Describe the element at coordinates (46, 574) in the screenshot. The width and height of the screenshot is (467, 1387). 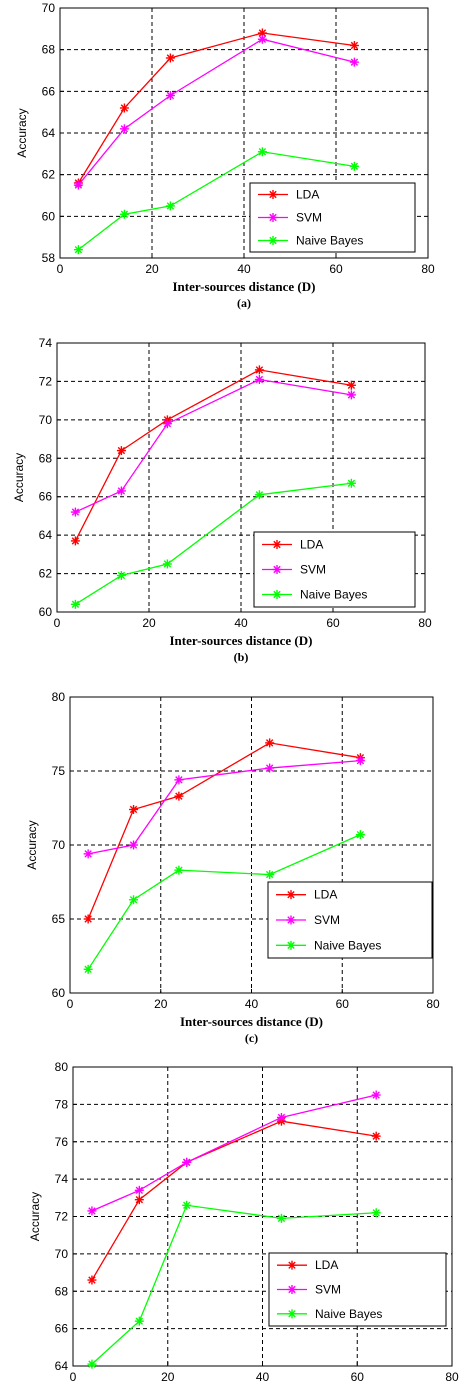
I see `y-tick-label: 62` at that location.